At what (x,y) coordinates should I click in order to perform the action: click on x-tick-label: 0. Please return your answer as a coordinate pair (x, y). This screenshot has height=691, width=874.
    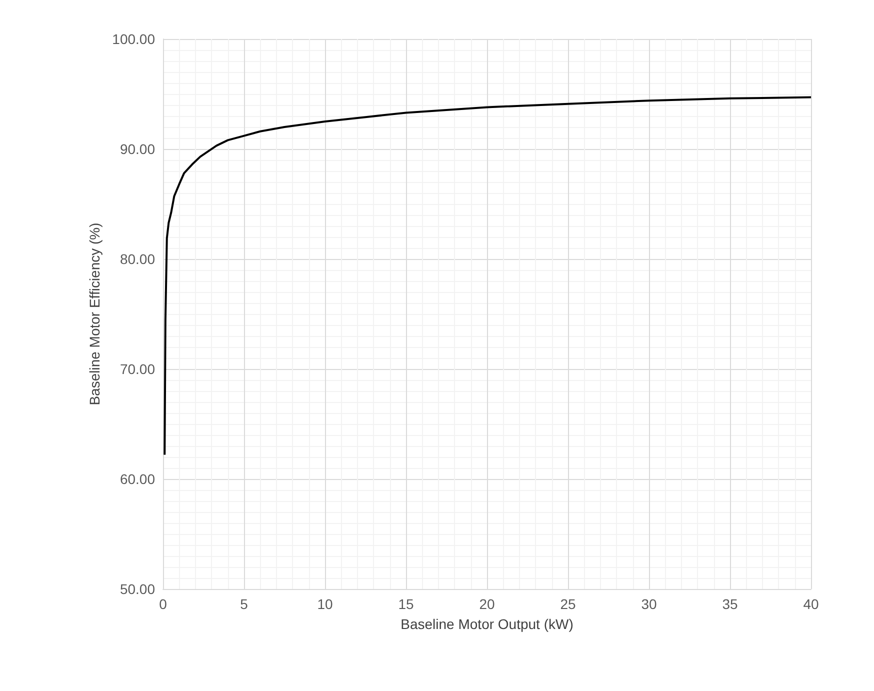
    Looking at the image, I should click on (163, 604).